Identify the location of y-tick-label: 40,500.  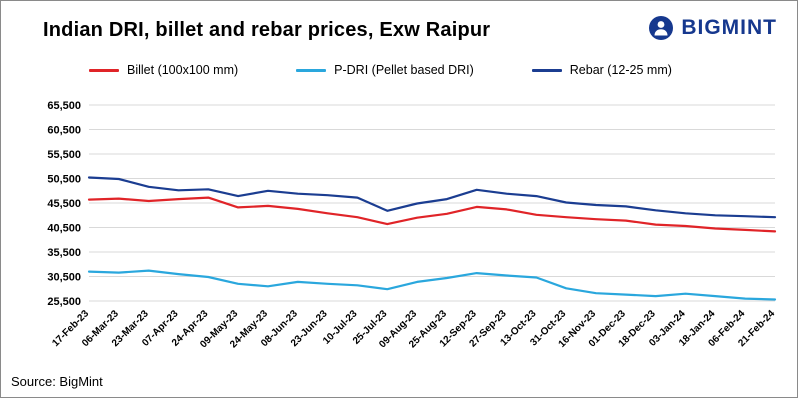
(64, 228).